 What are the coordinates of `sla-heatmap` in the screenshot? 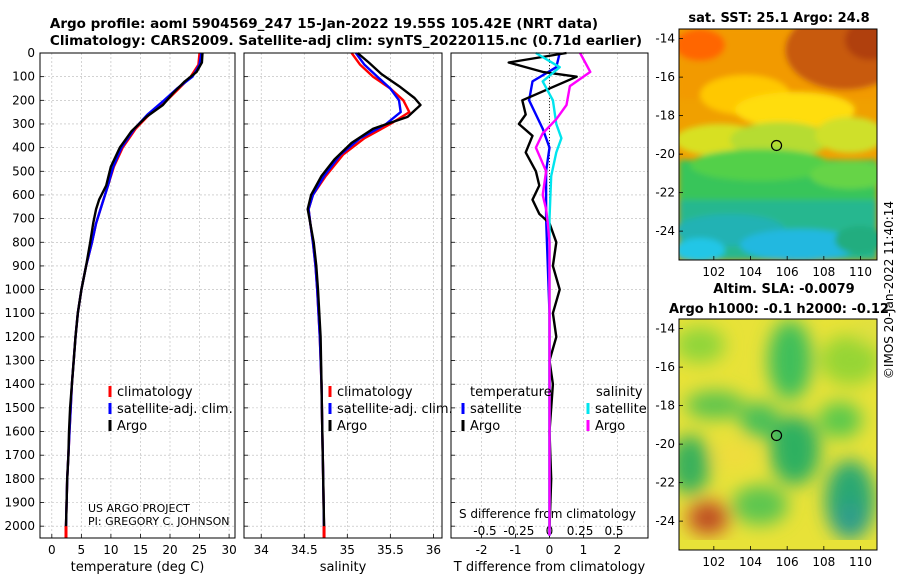 It's located at (778, 434).